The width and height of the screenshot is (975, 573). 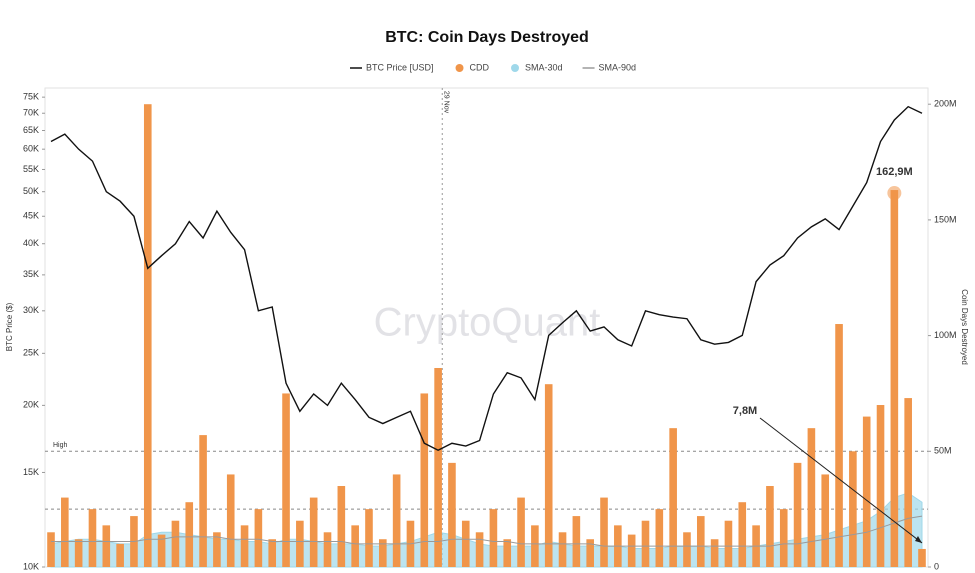 I want to click on y-tick-label: 15K, so click(x=31, y=472).